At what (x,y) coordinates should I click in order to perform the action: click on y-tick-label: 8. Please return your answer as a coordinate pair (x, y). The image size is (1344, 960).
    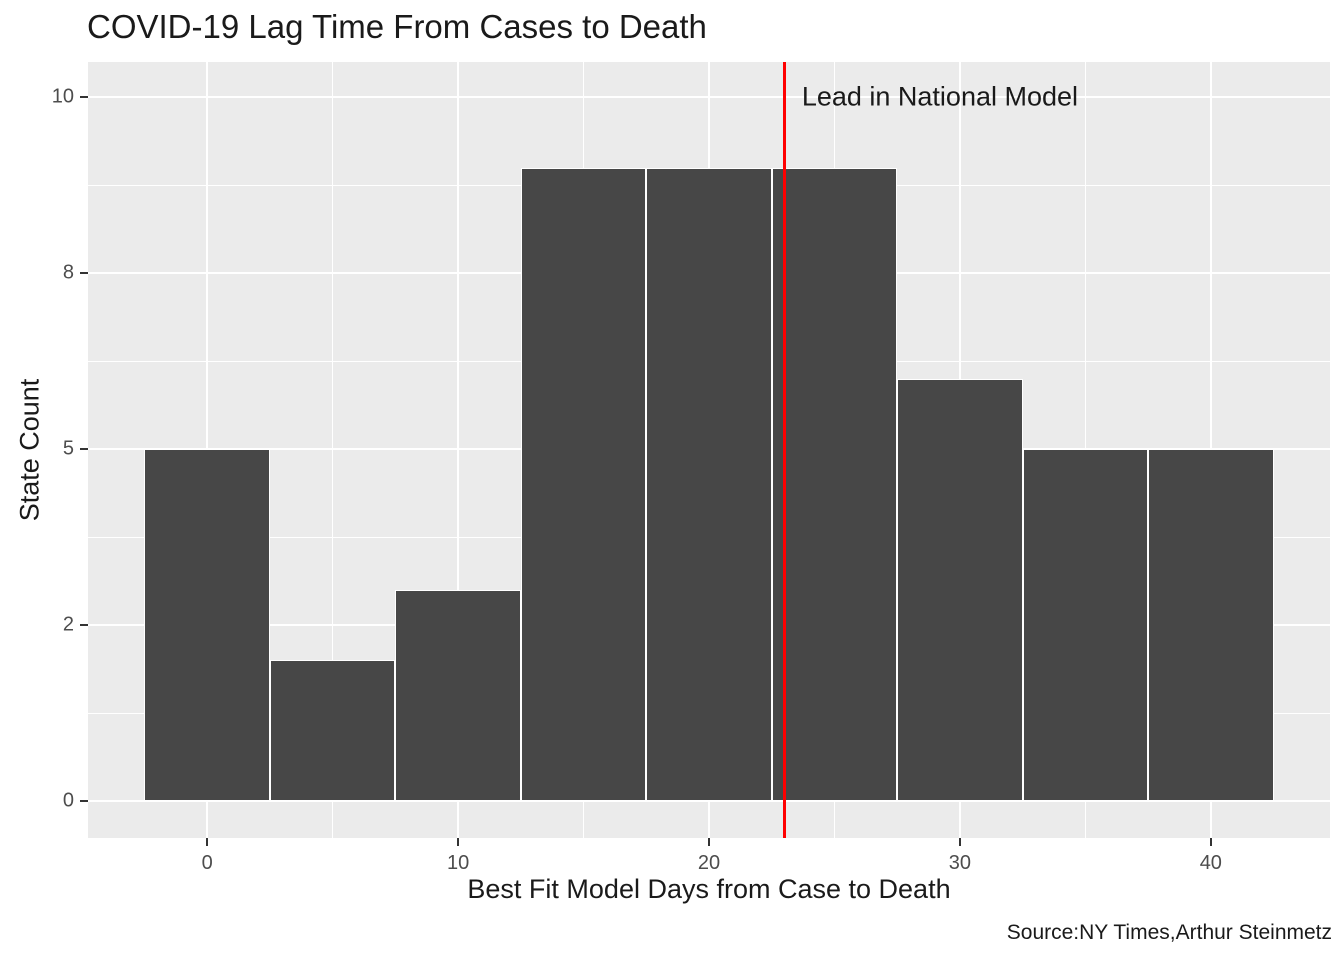
    Looking at the image, I should click on (68, 272).